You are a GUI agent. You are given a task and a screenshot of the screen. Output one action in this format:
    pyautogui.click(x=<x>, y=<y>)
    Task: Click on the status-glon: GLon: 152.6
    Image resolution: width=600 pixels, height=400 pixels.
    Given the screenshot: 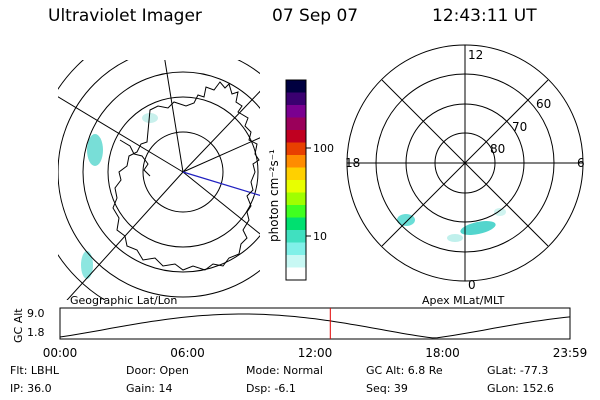 What is the action you would take?
    pyautogui.click(x=520, y=388)
    